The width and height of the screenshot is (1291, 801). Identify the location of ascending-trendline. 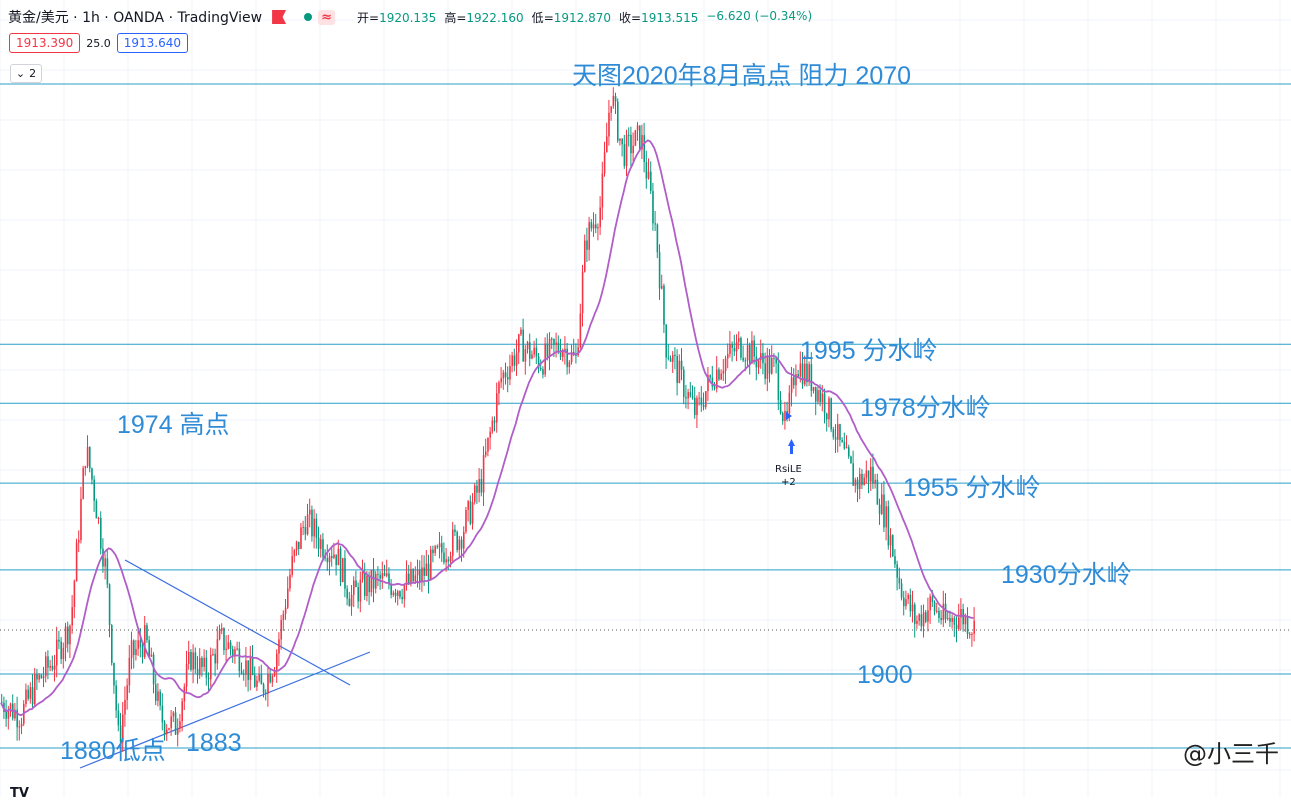
(225, 710).